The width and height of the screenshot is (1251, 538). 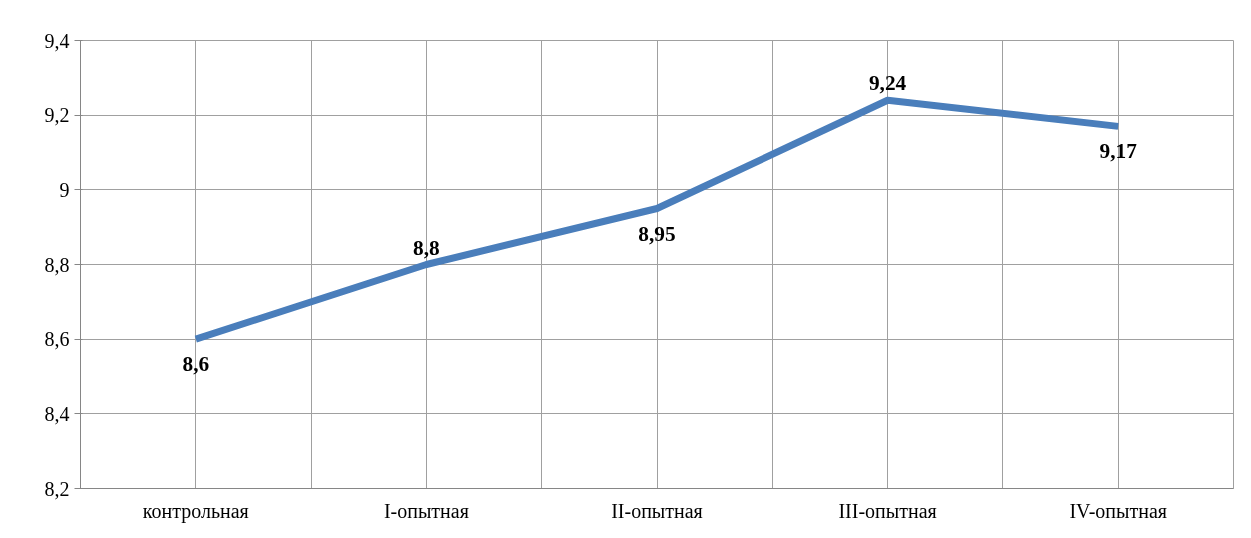 What do you see at coordinates (1118, 510) in the screenshot?
I see `x-tick-label: IV-опытная` at bounding box center [1118, 510].